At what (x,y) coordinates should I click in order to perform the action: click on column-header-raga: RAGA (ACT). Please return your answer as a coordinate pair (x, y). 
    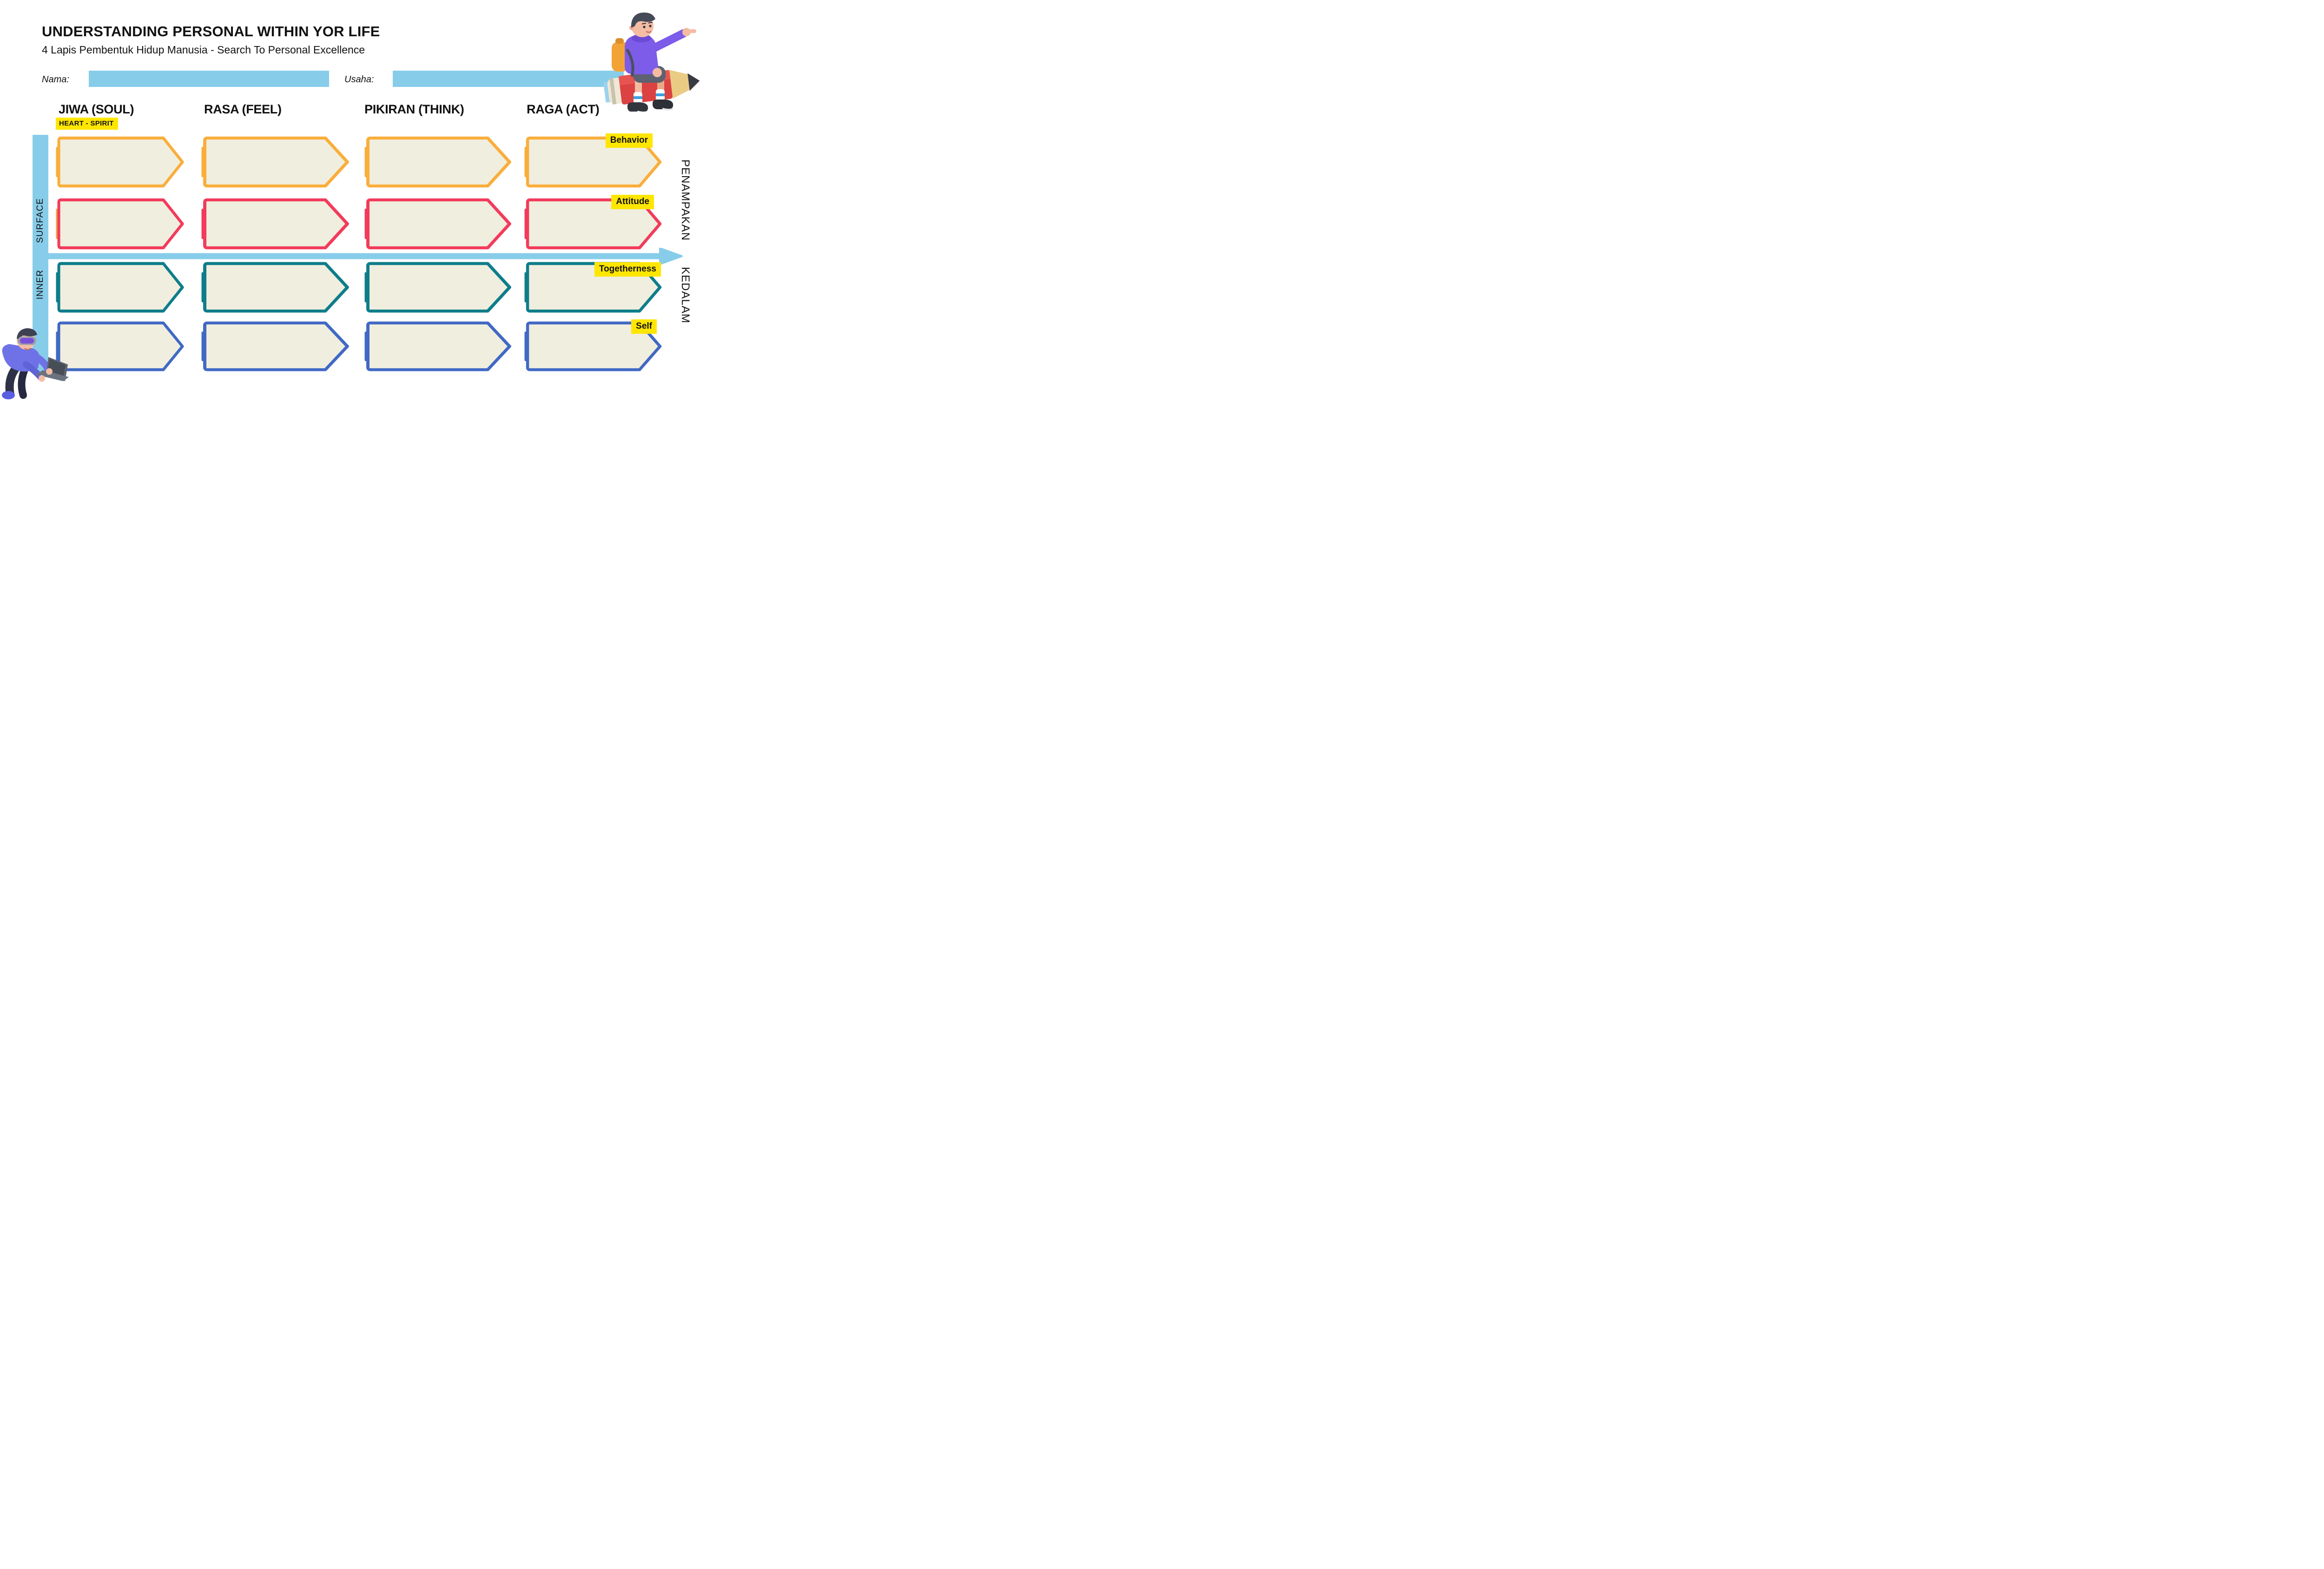
    Looking at the image, I should click on (563, 109).